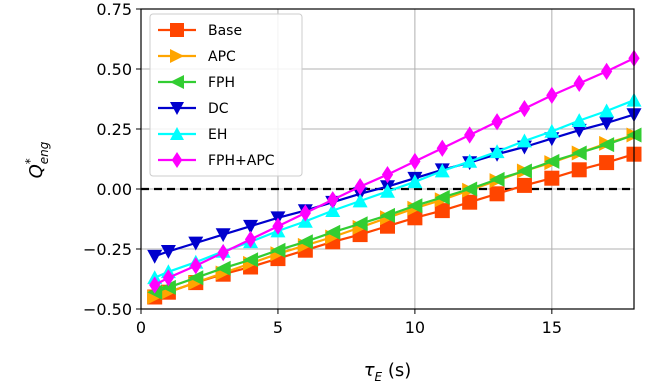 The image size is (652, 391). Describe the element at coordinates (30, 161) in the screenshot. I see `y-axis-label-sup: *` at that location.